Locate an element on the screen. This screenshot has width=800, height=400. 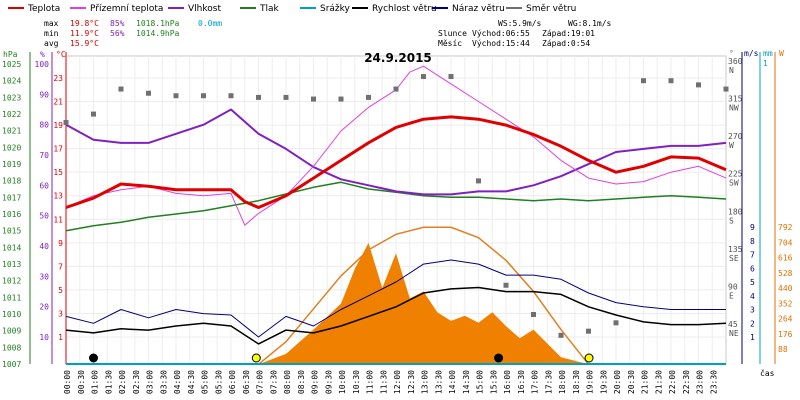
stat-moon-rise: Východ:15:44 is located at coordinates (501, 43).